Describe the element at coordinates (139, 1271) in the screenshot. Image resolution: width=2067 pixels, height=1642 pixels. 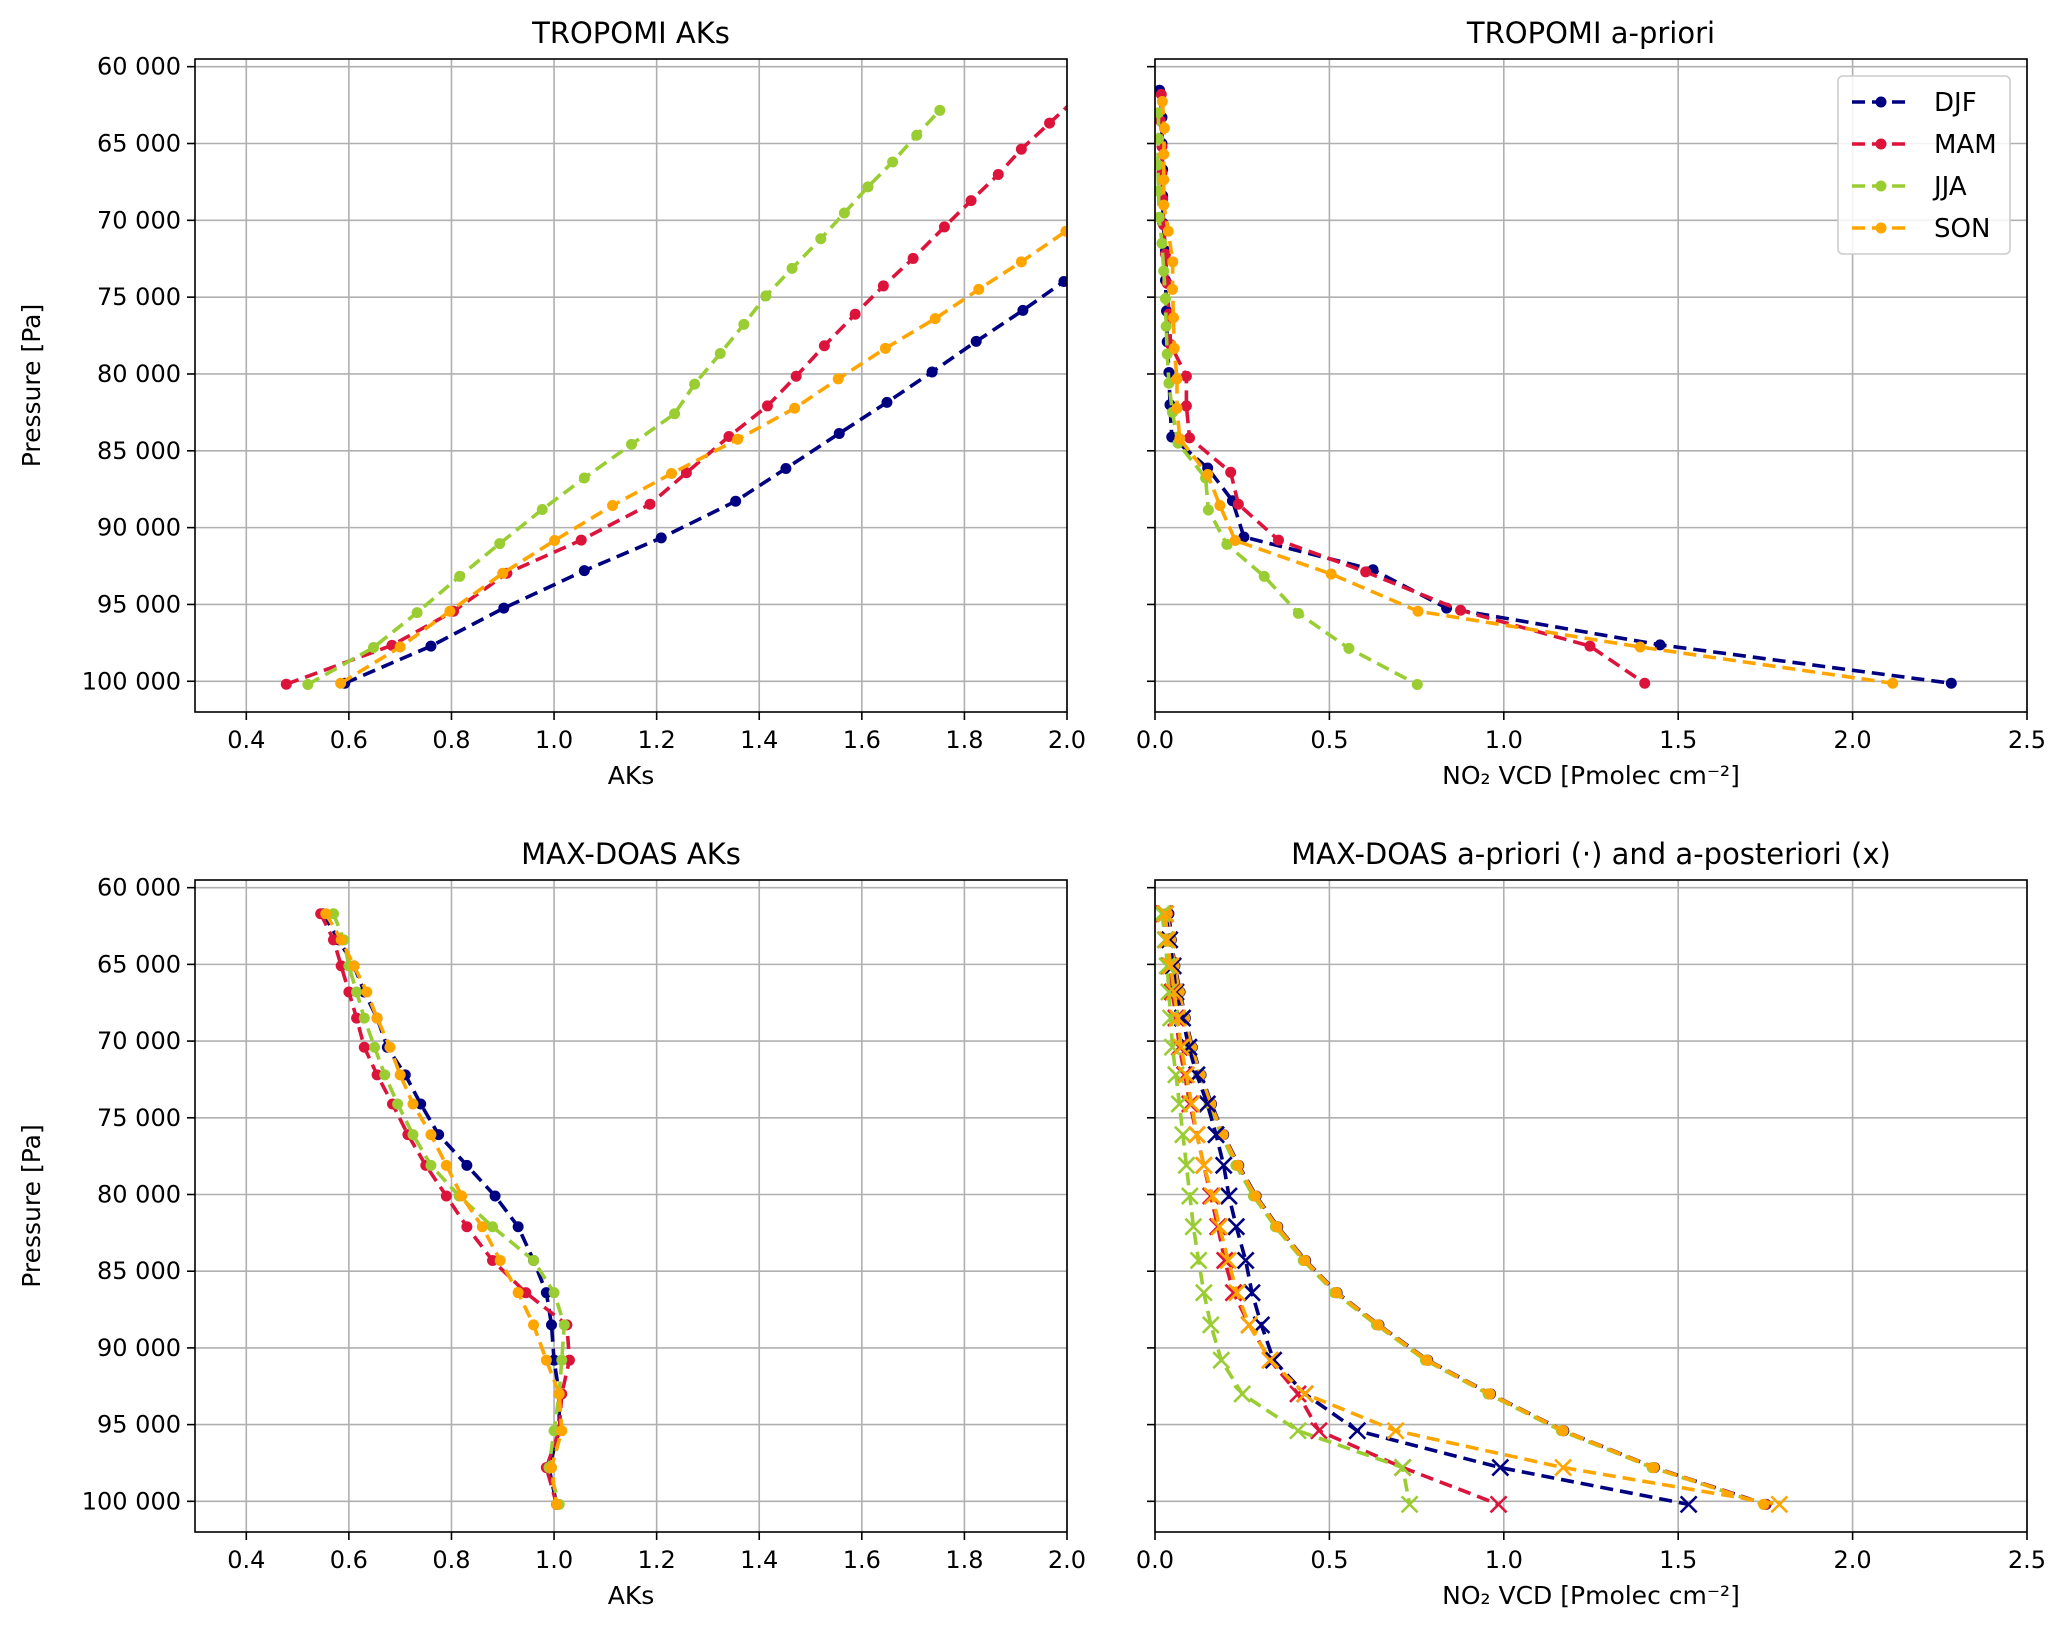
I see `y-tick-label: 85 000` at that location.